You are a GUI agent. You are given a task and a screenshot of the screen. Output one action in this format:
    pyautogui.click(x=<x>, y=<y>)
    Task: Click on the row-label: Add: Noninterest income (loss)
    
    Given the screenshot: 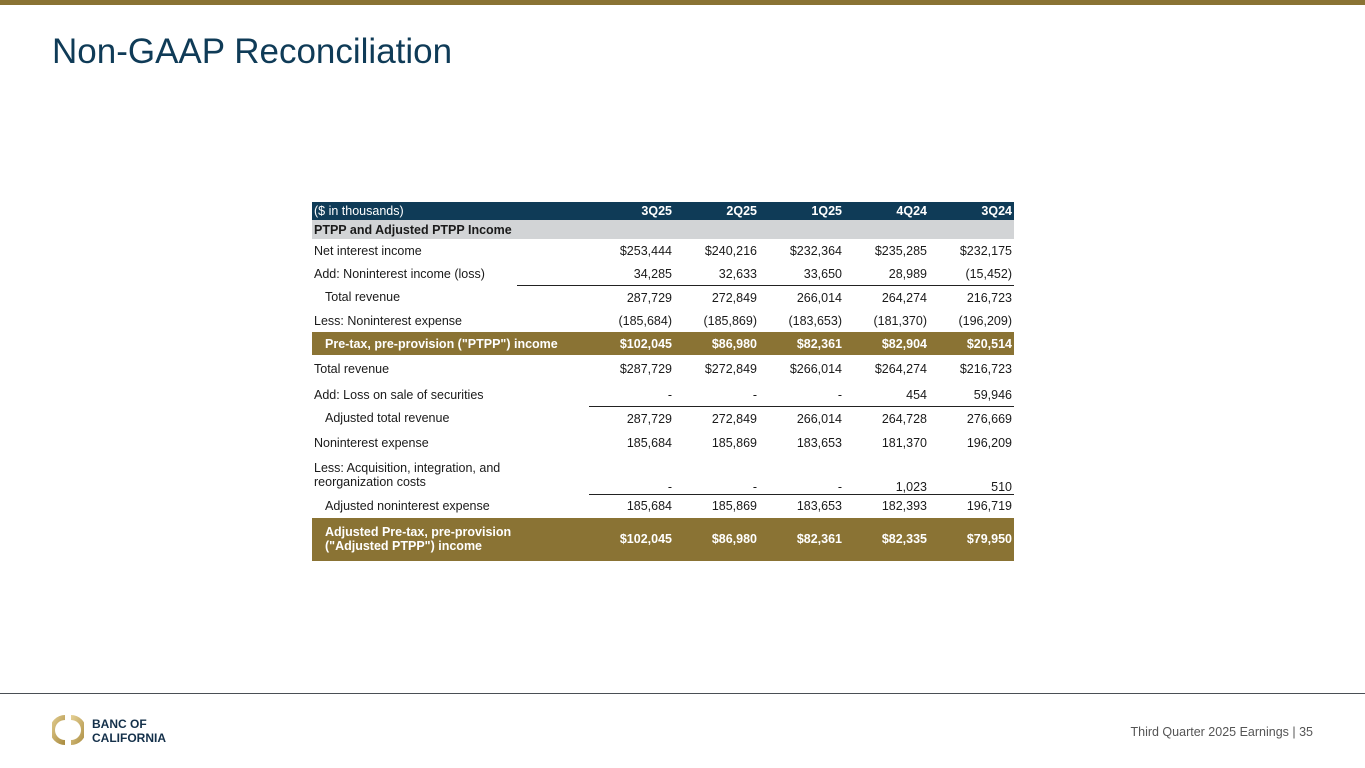 What is the action you would take?
    pyautogui.click(x=451, y=274)
    